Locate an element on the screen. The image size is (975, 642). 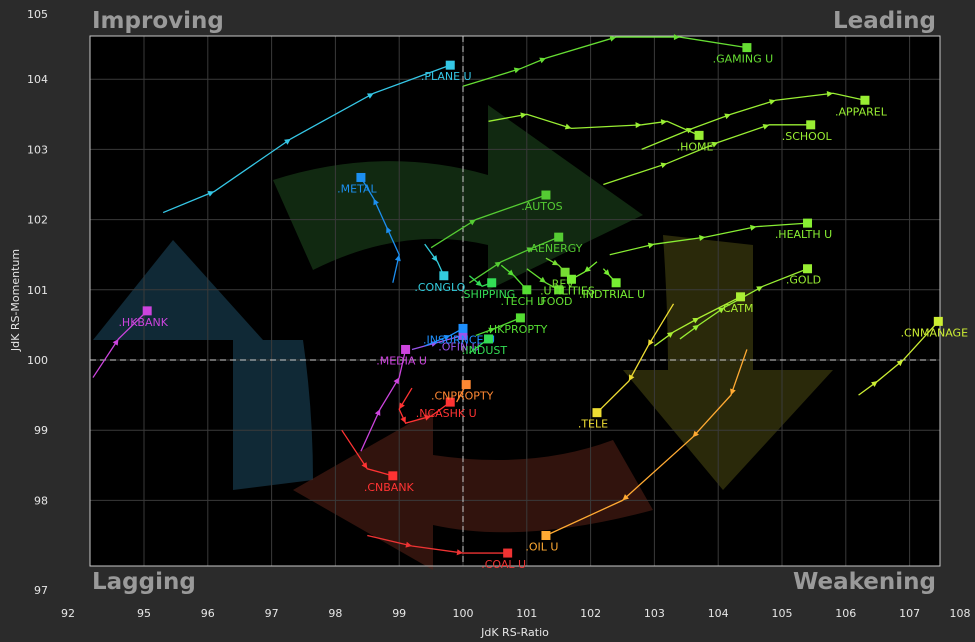
quadrant-label-leading: Leading is located at coordinates (884, 21).